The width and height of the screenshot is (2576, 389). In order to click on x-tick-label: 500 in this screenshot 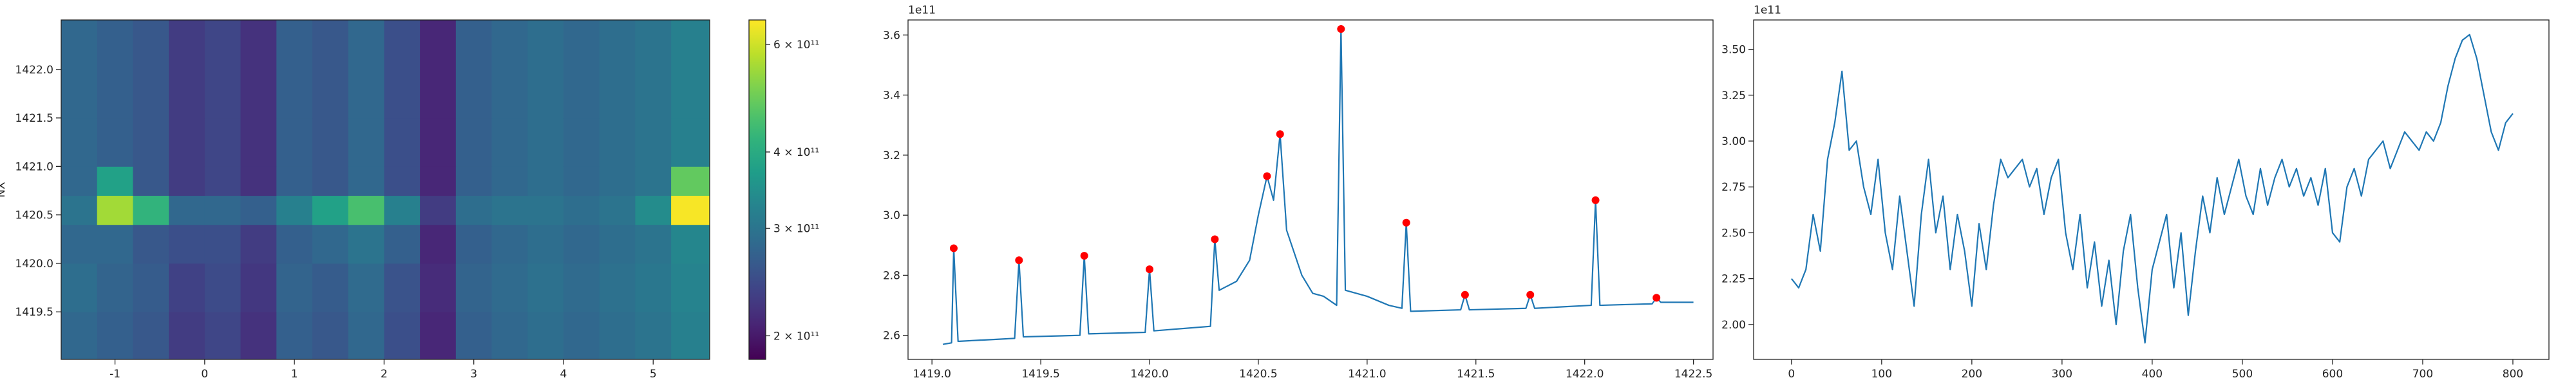, I will do `click(2242, 375)`.